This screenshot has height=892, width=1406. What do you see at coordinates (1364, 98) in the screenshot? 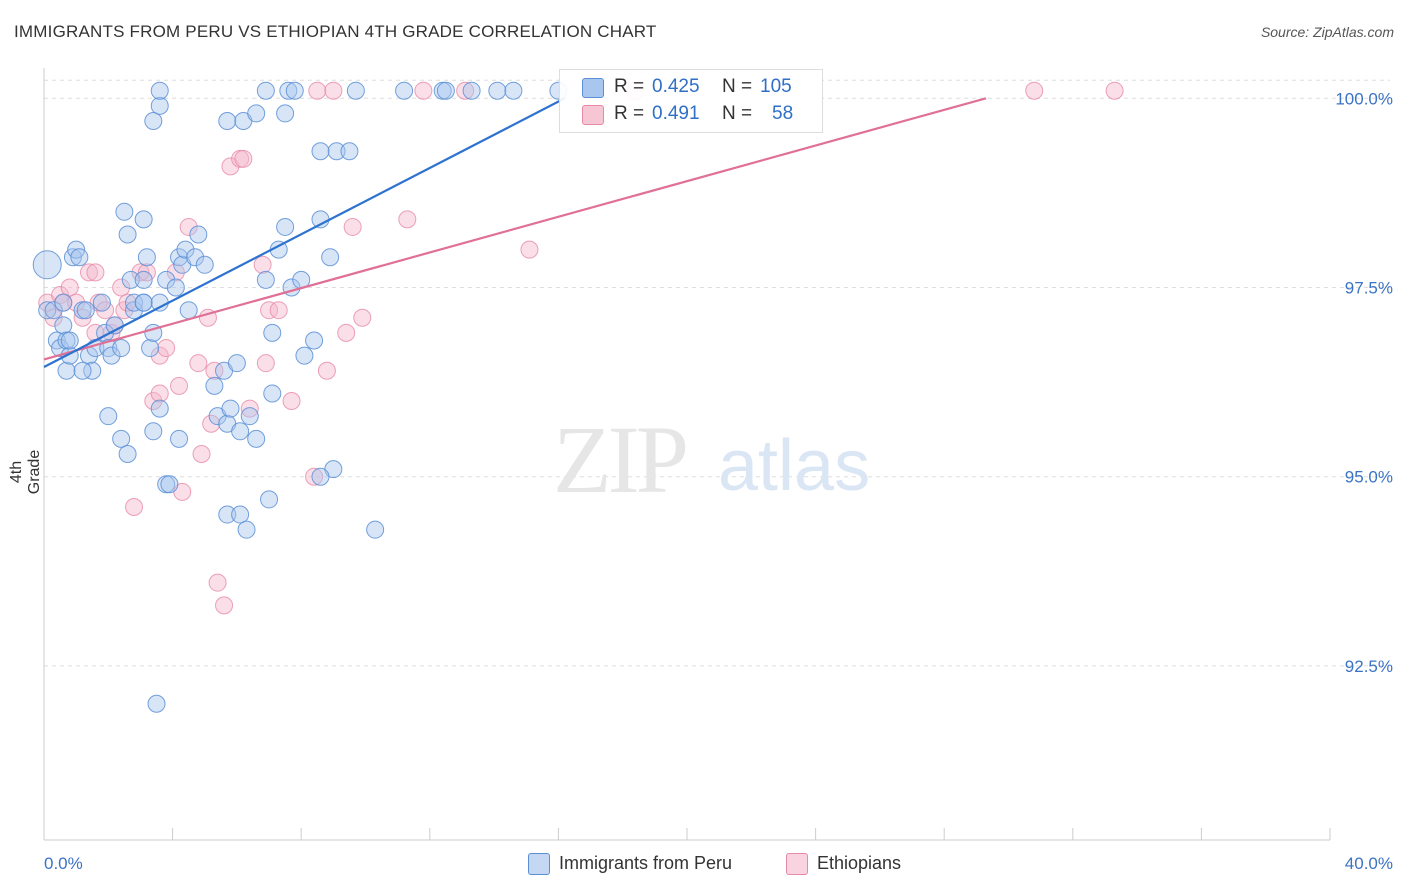
I see `y-tick-label: 100.0%` at bounding box center [1364, 98].